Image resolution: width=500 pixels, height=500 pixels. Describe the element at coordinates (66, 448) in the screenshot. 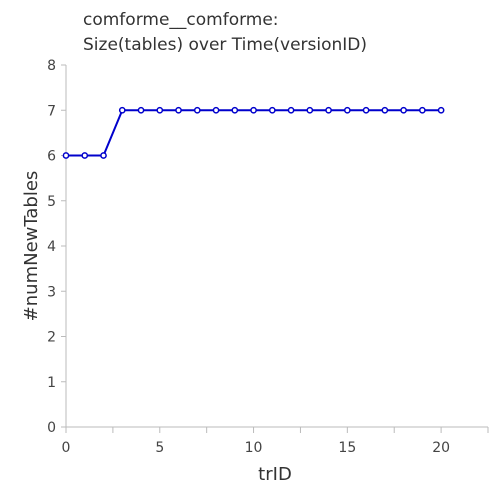

I see `x-tick-label: 0` at that location.